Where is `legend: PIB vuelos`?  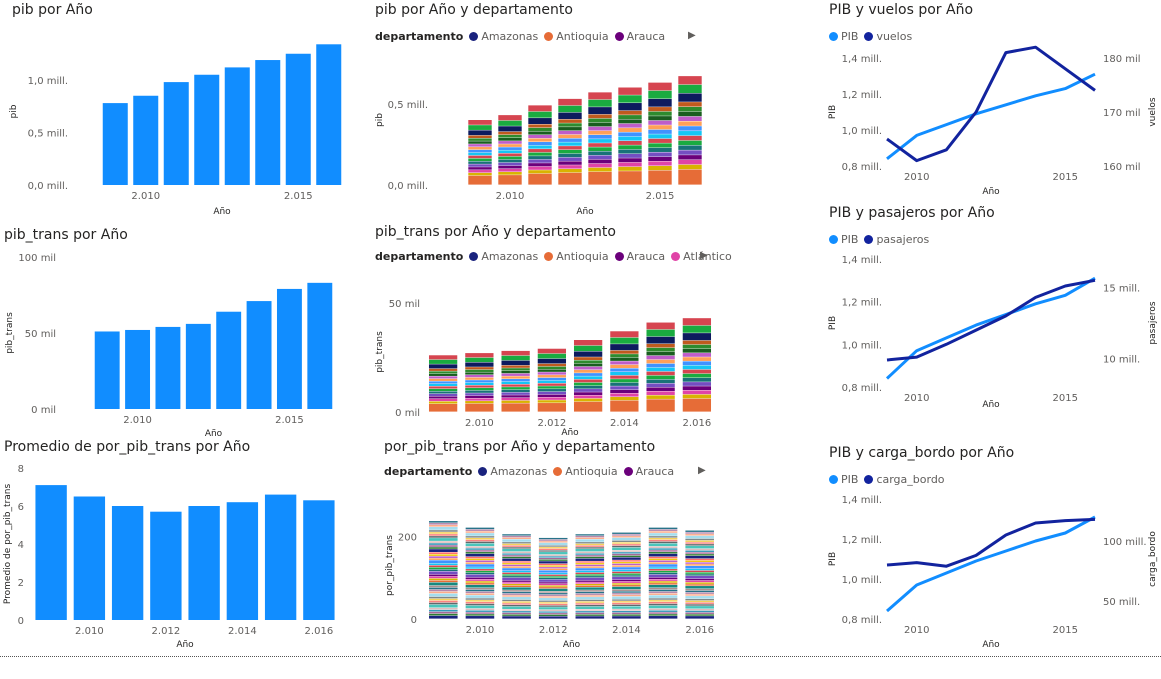 legend: PIB vuelos is located at coordinates (870, 36).